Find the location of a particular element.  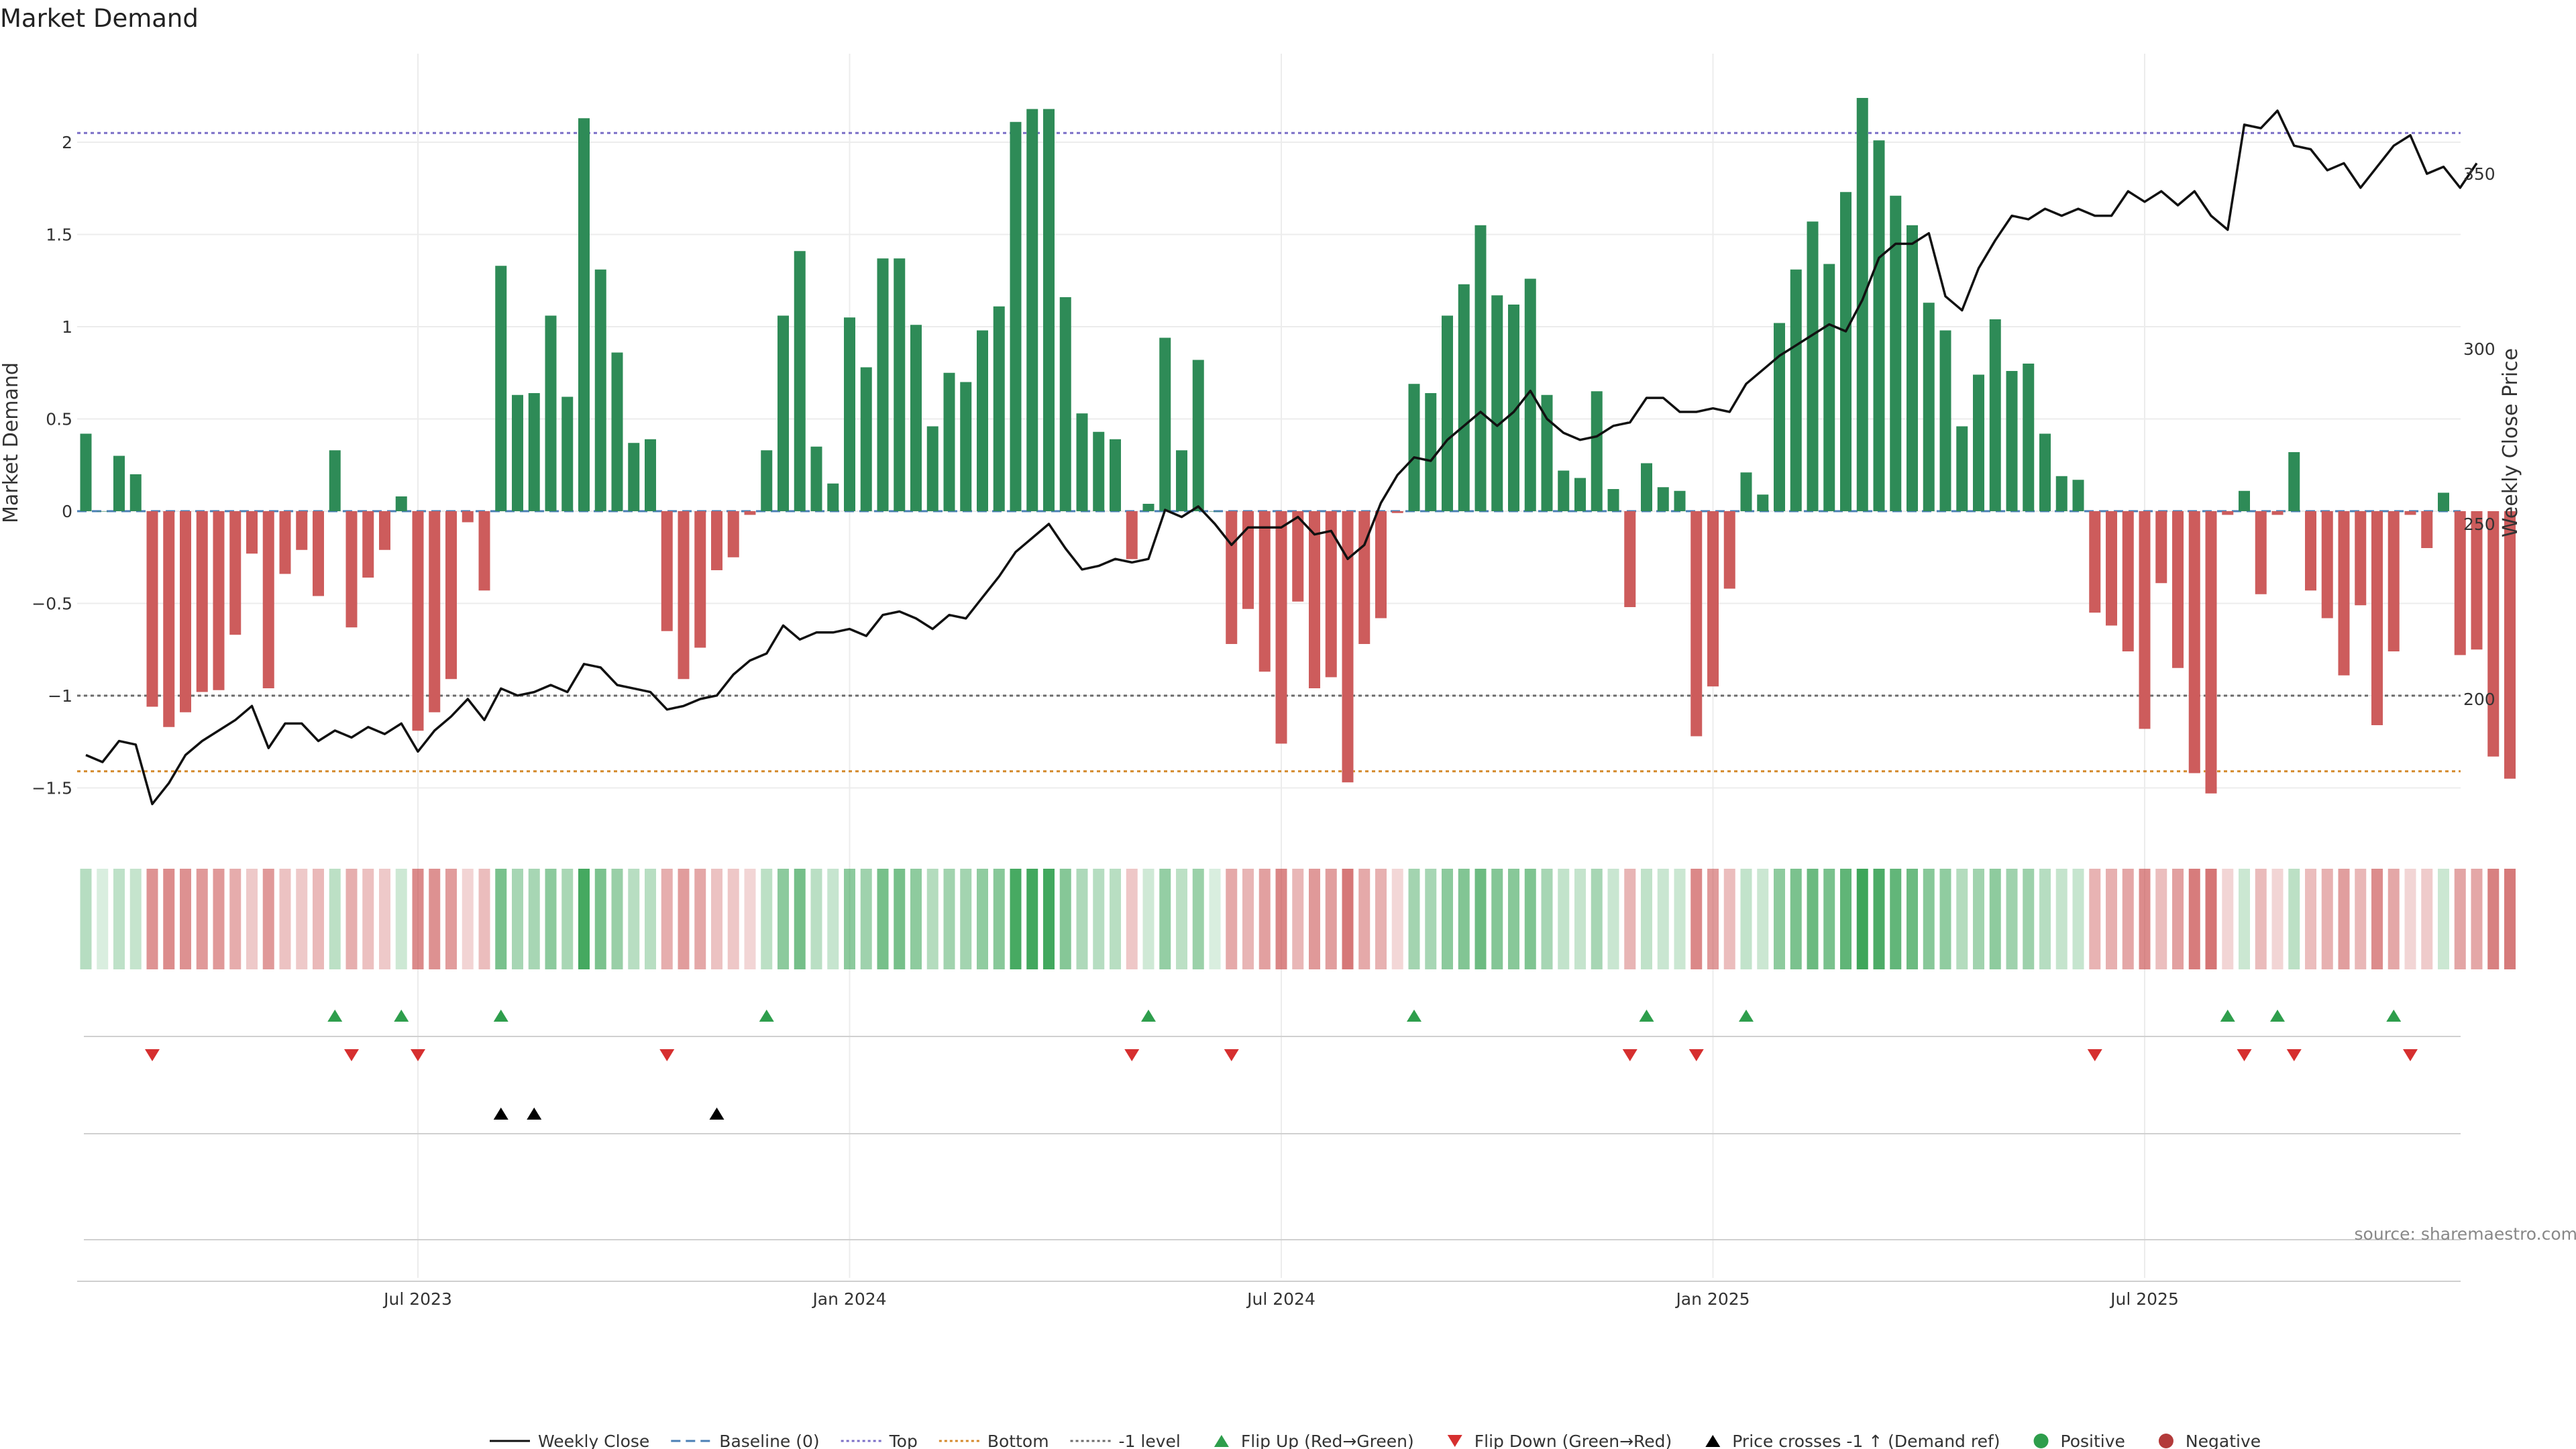

y-tick-label: −1 is located at coordinates (60, 696).